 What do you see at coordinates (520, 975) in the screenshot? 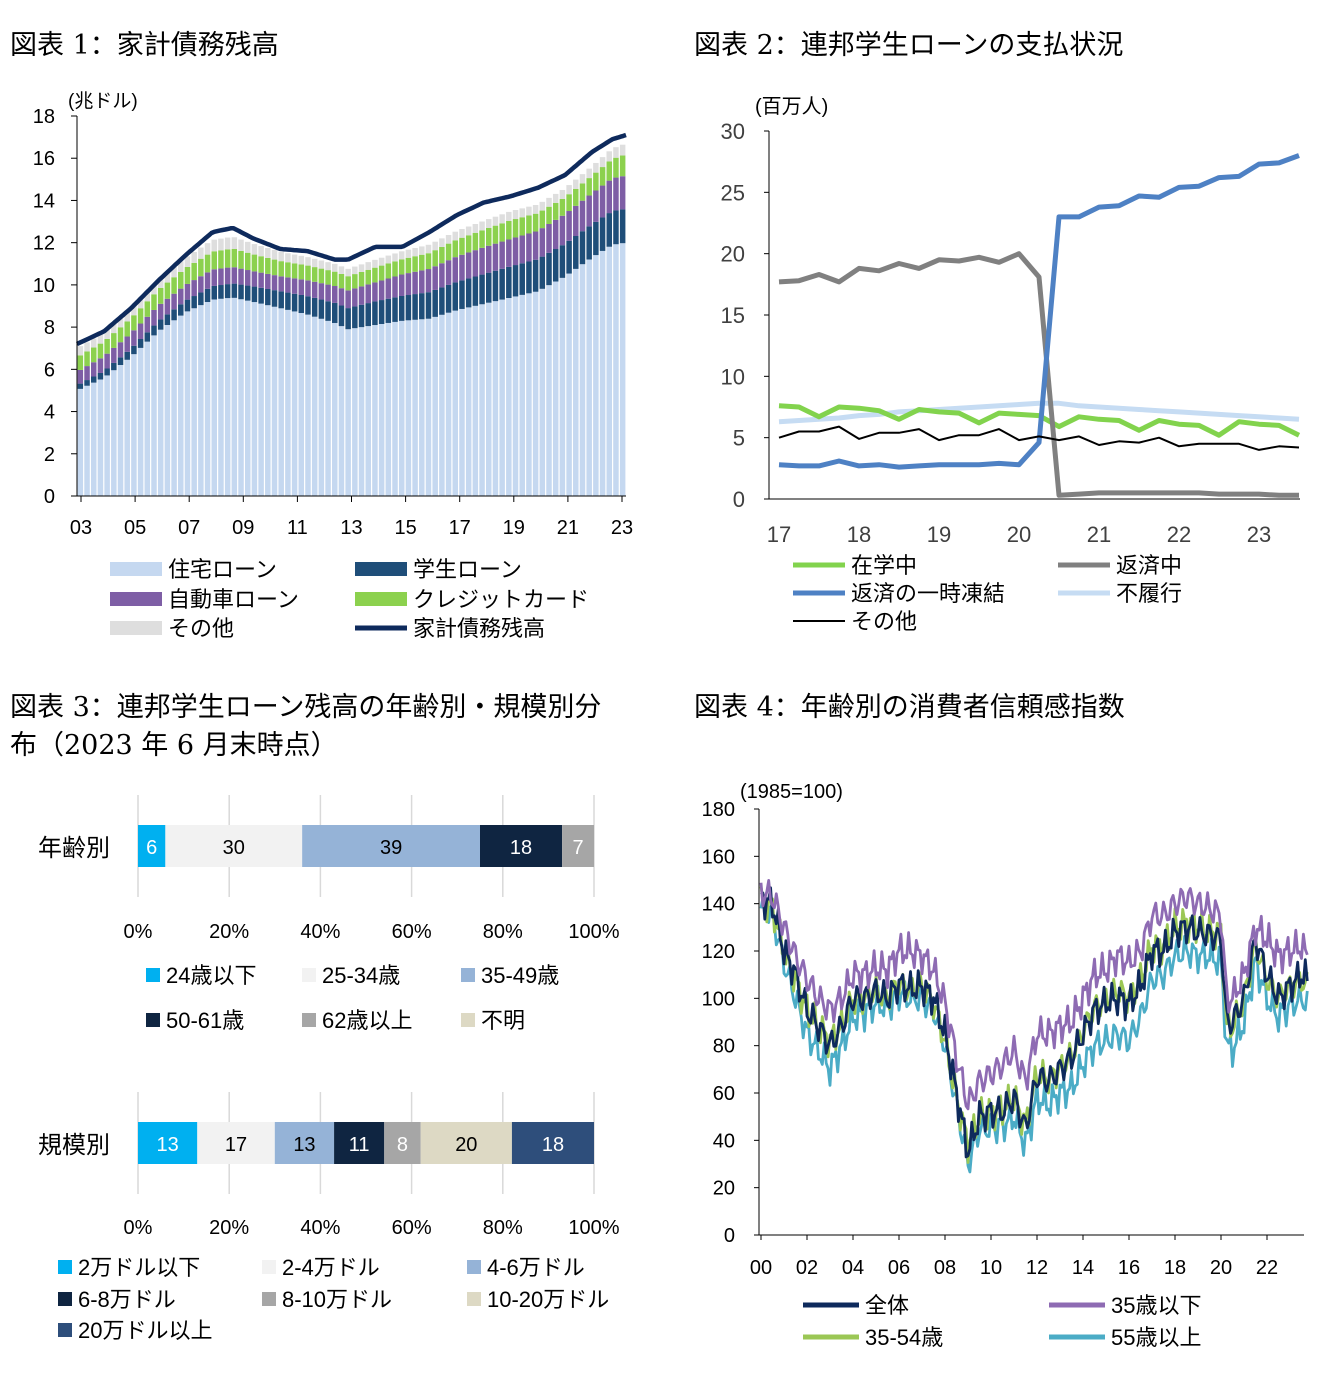
I see `fig3-legend-age-2-label: 35-49歳` at bounding box center [520, 975].